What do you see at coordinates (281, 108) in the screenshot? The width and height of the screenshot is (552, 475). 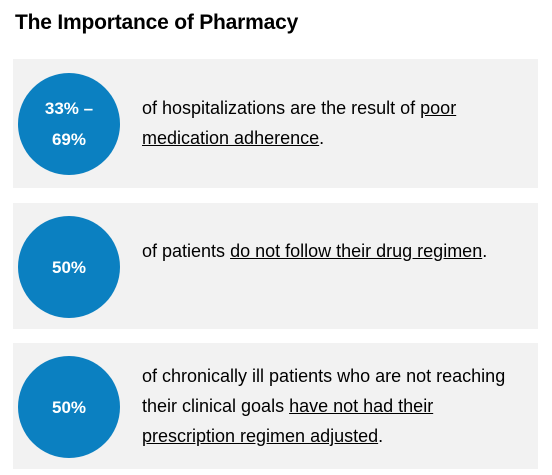 I see `stat-text-before: of hospitalizations are the result of` at bounding box center [281, 108].